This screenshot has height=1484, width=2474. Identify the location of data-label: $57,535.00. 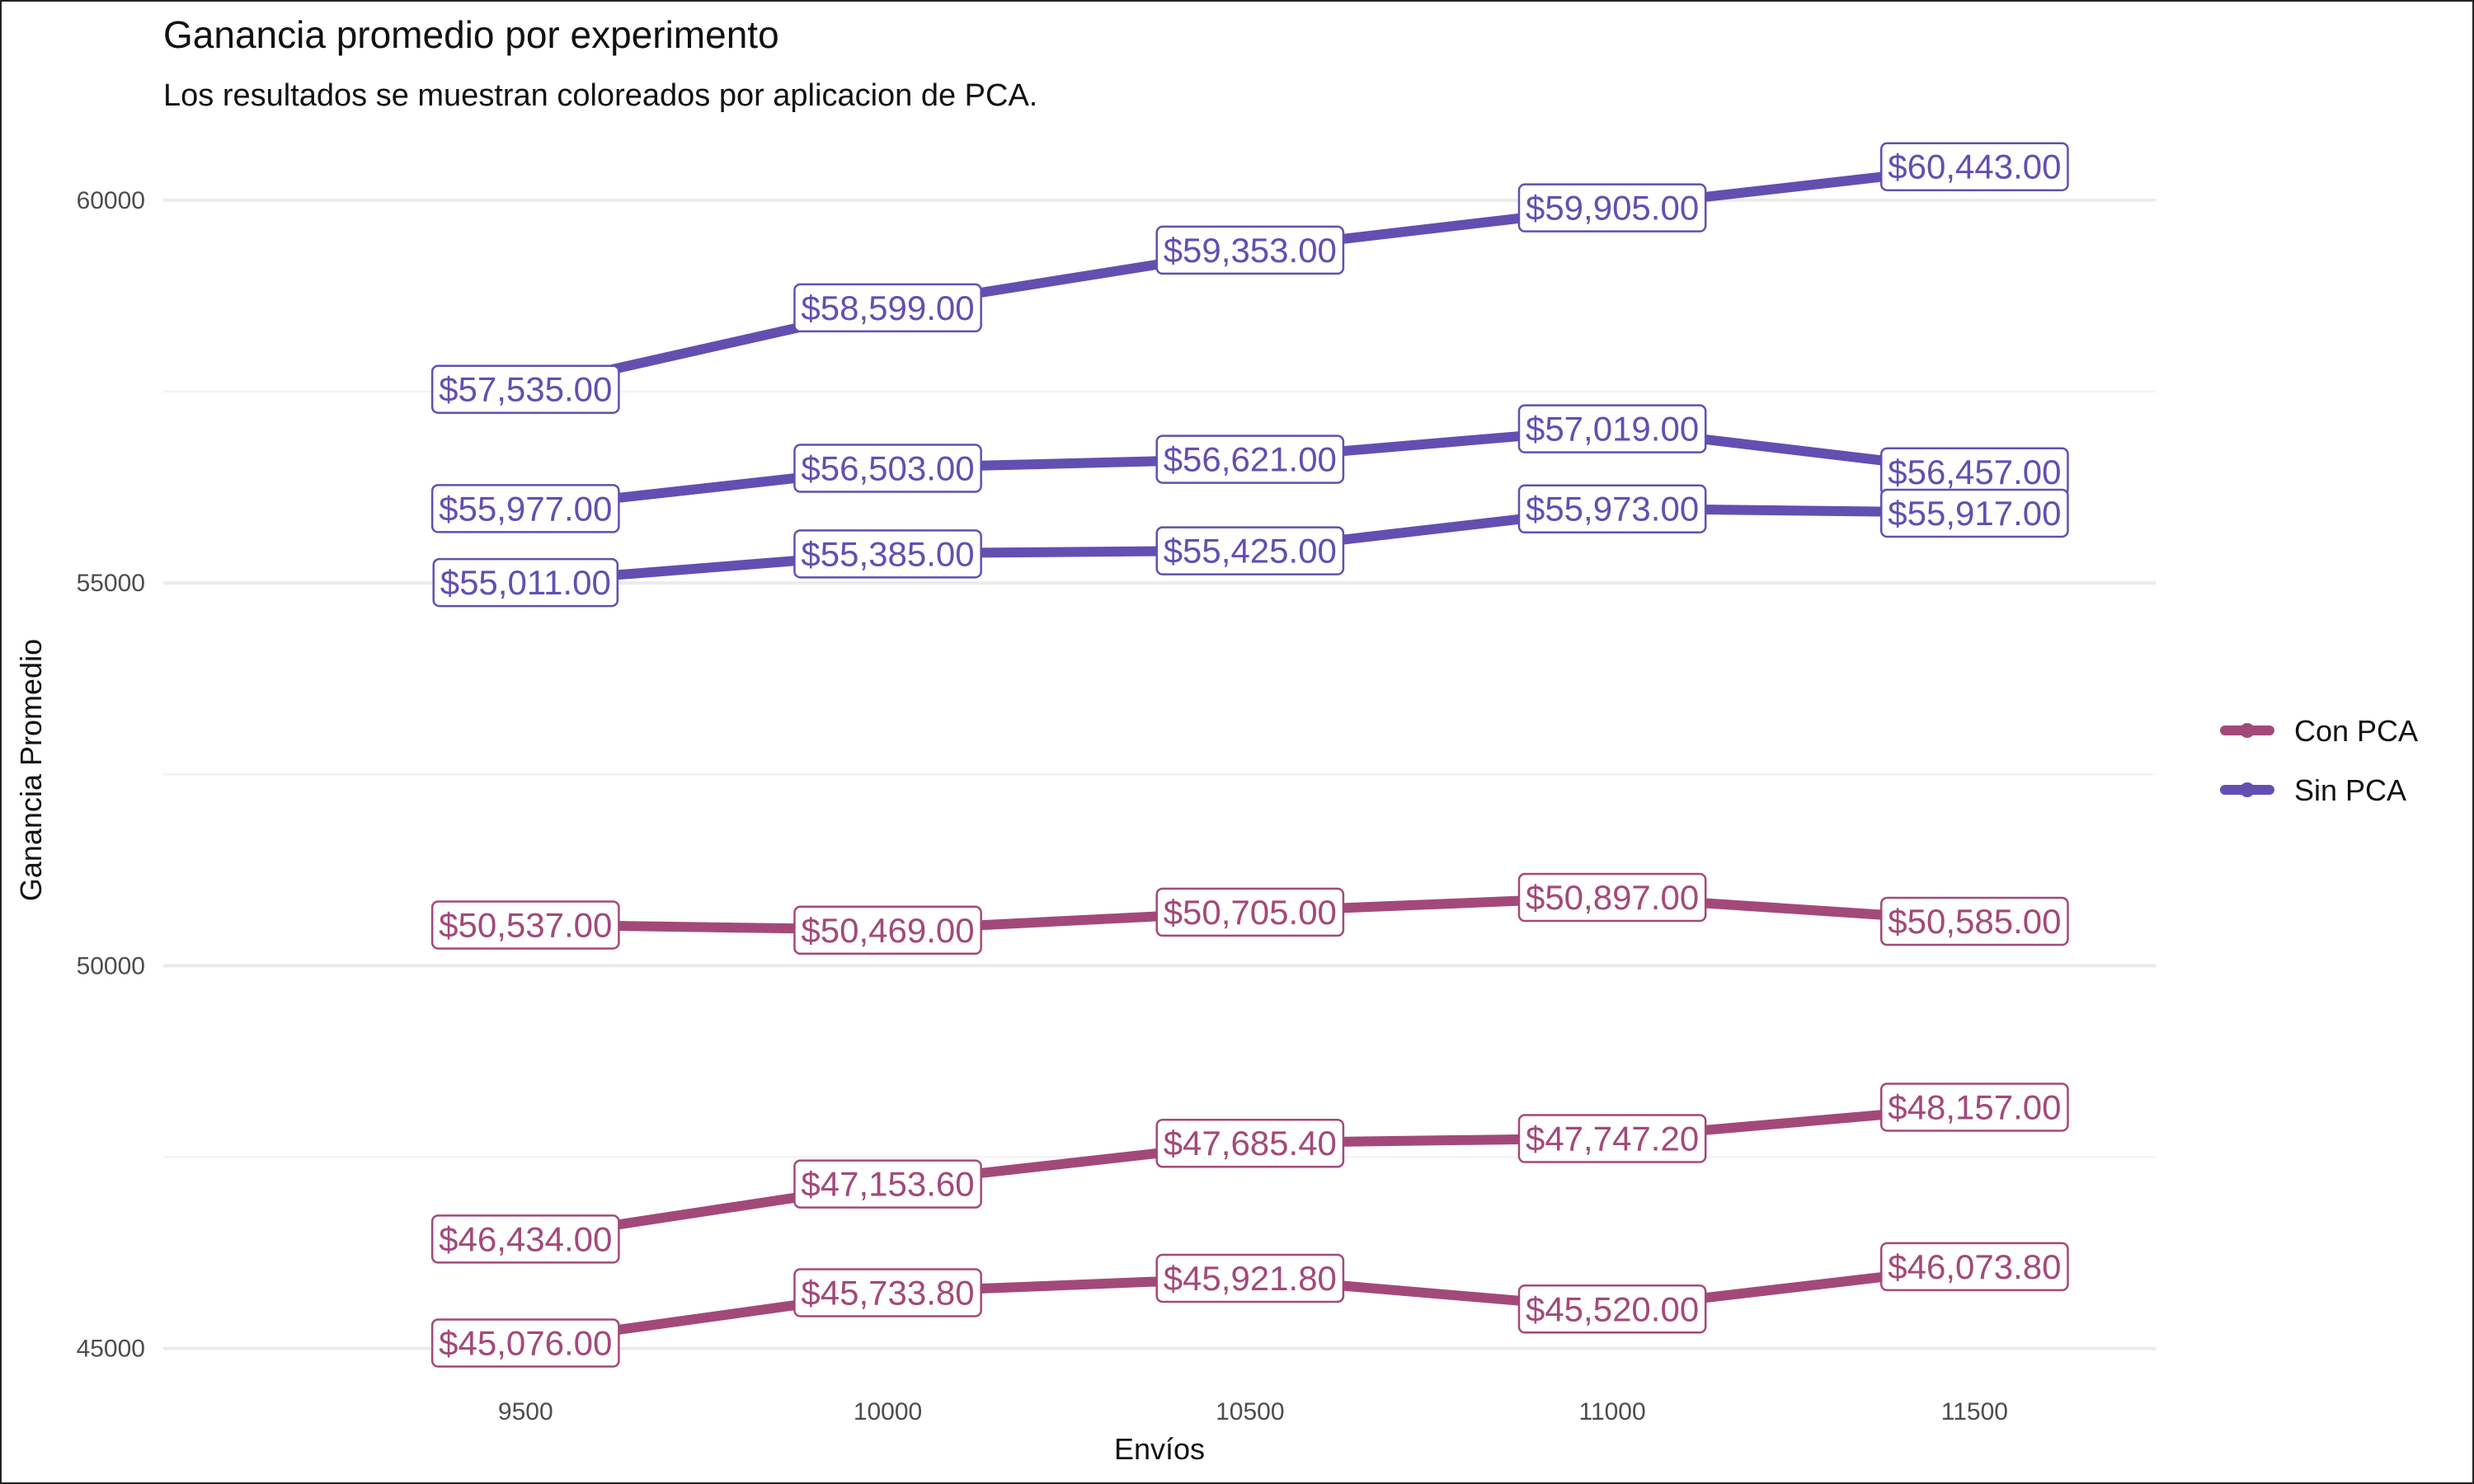
(525, 389).